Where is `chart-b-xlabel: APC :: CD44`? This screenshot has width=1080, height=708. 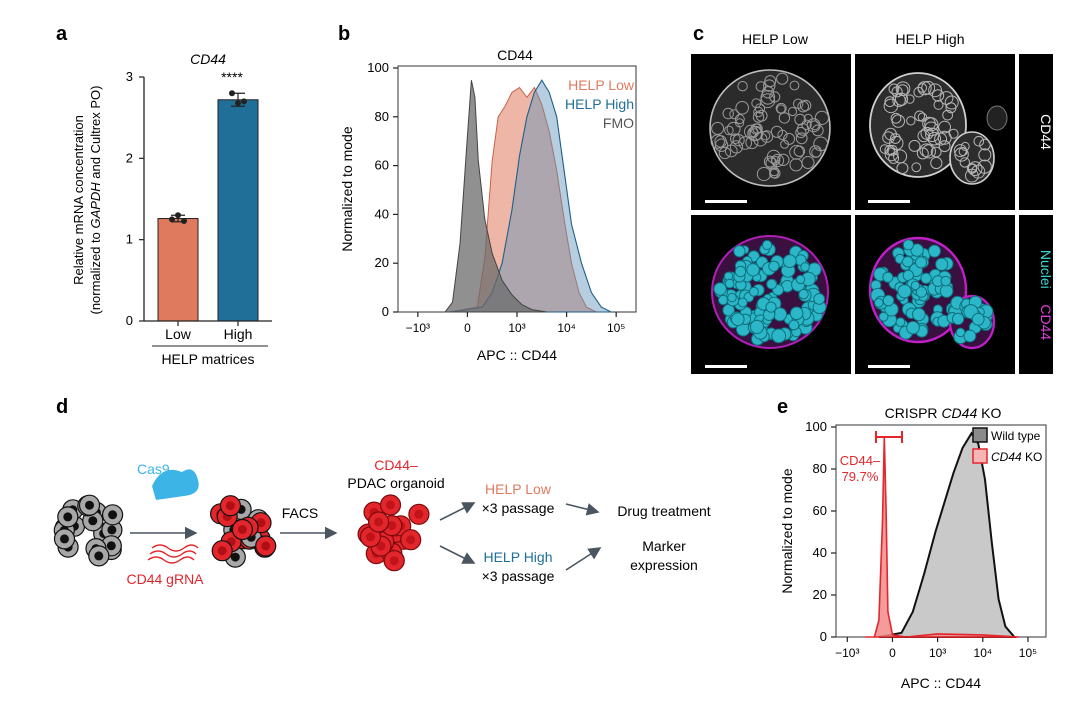
chart-b-xlabel: APC :: CD44 is located at coordinates (517, 355).